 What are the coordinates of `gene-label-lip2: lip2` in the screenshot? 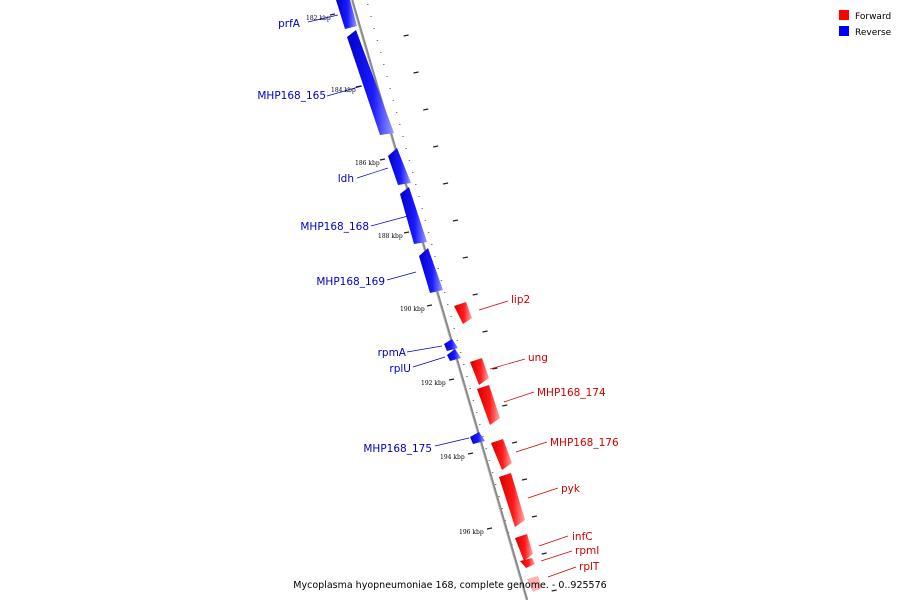 It's located at (520, 300).